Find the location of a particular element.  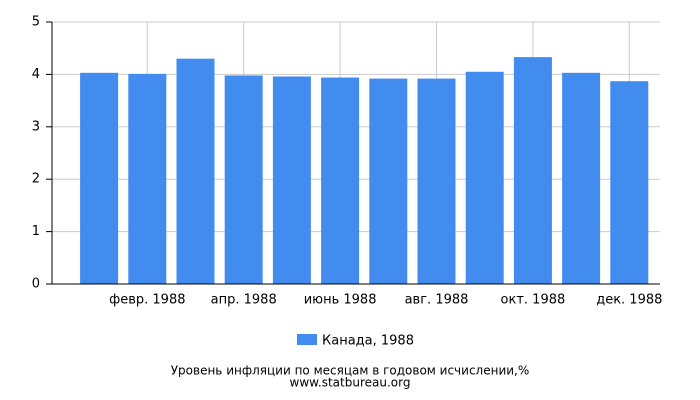

y-tick-label: 1 is located at coordinates (36, 231).